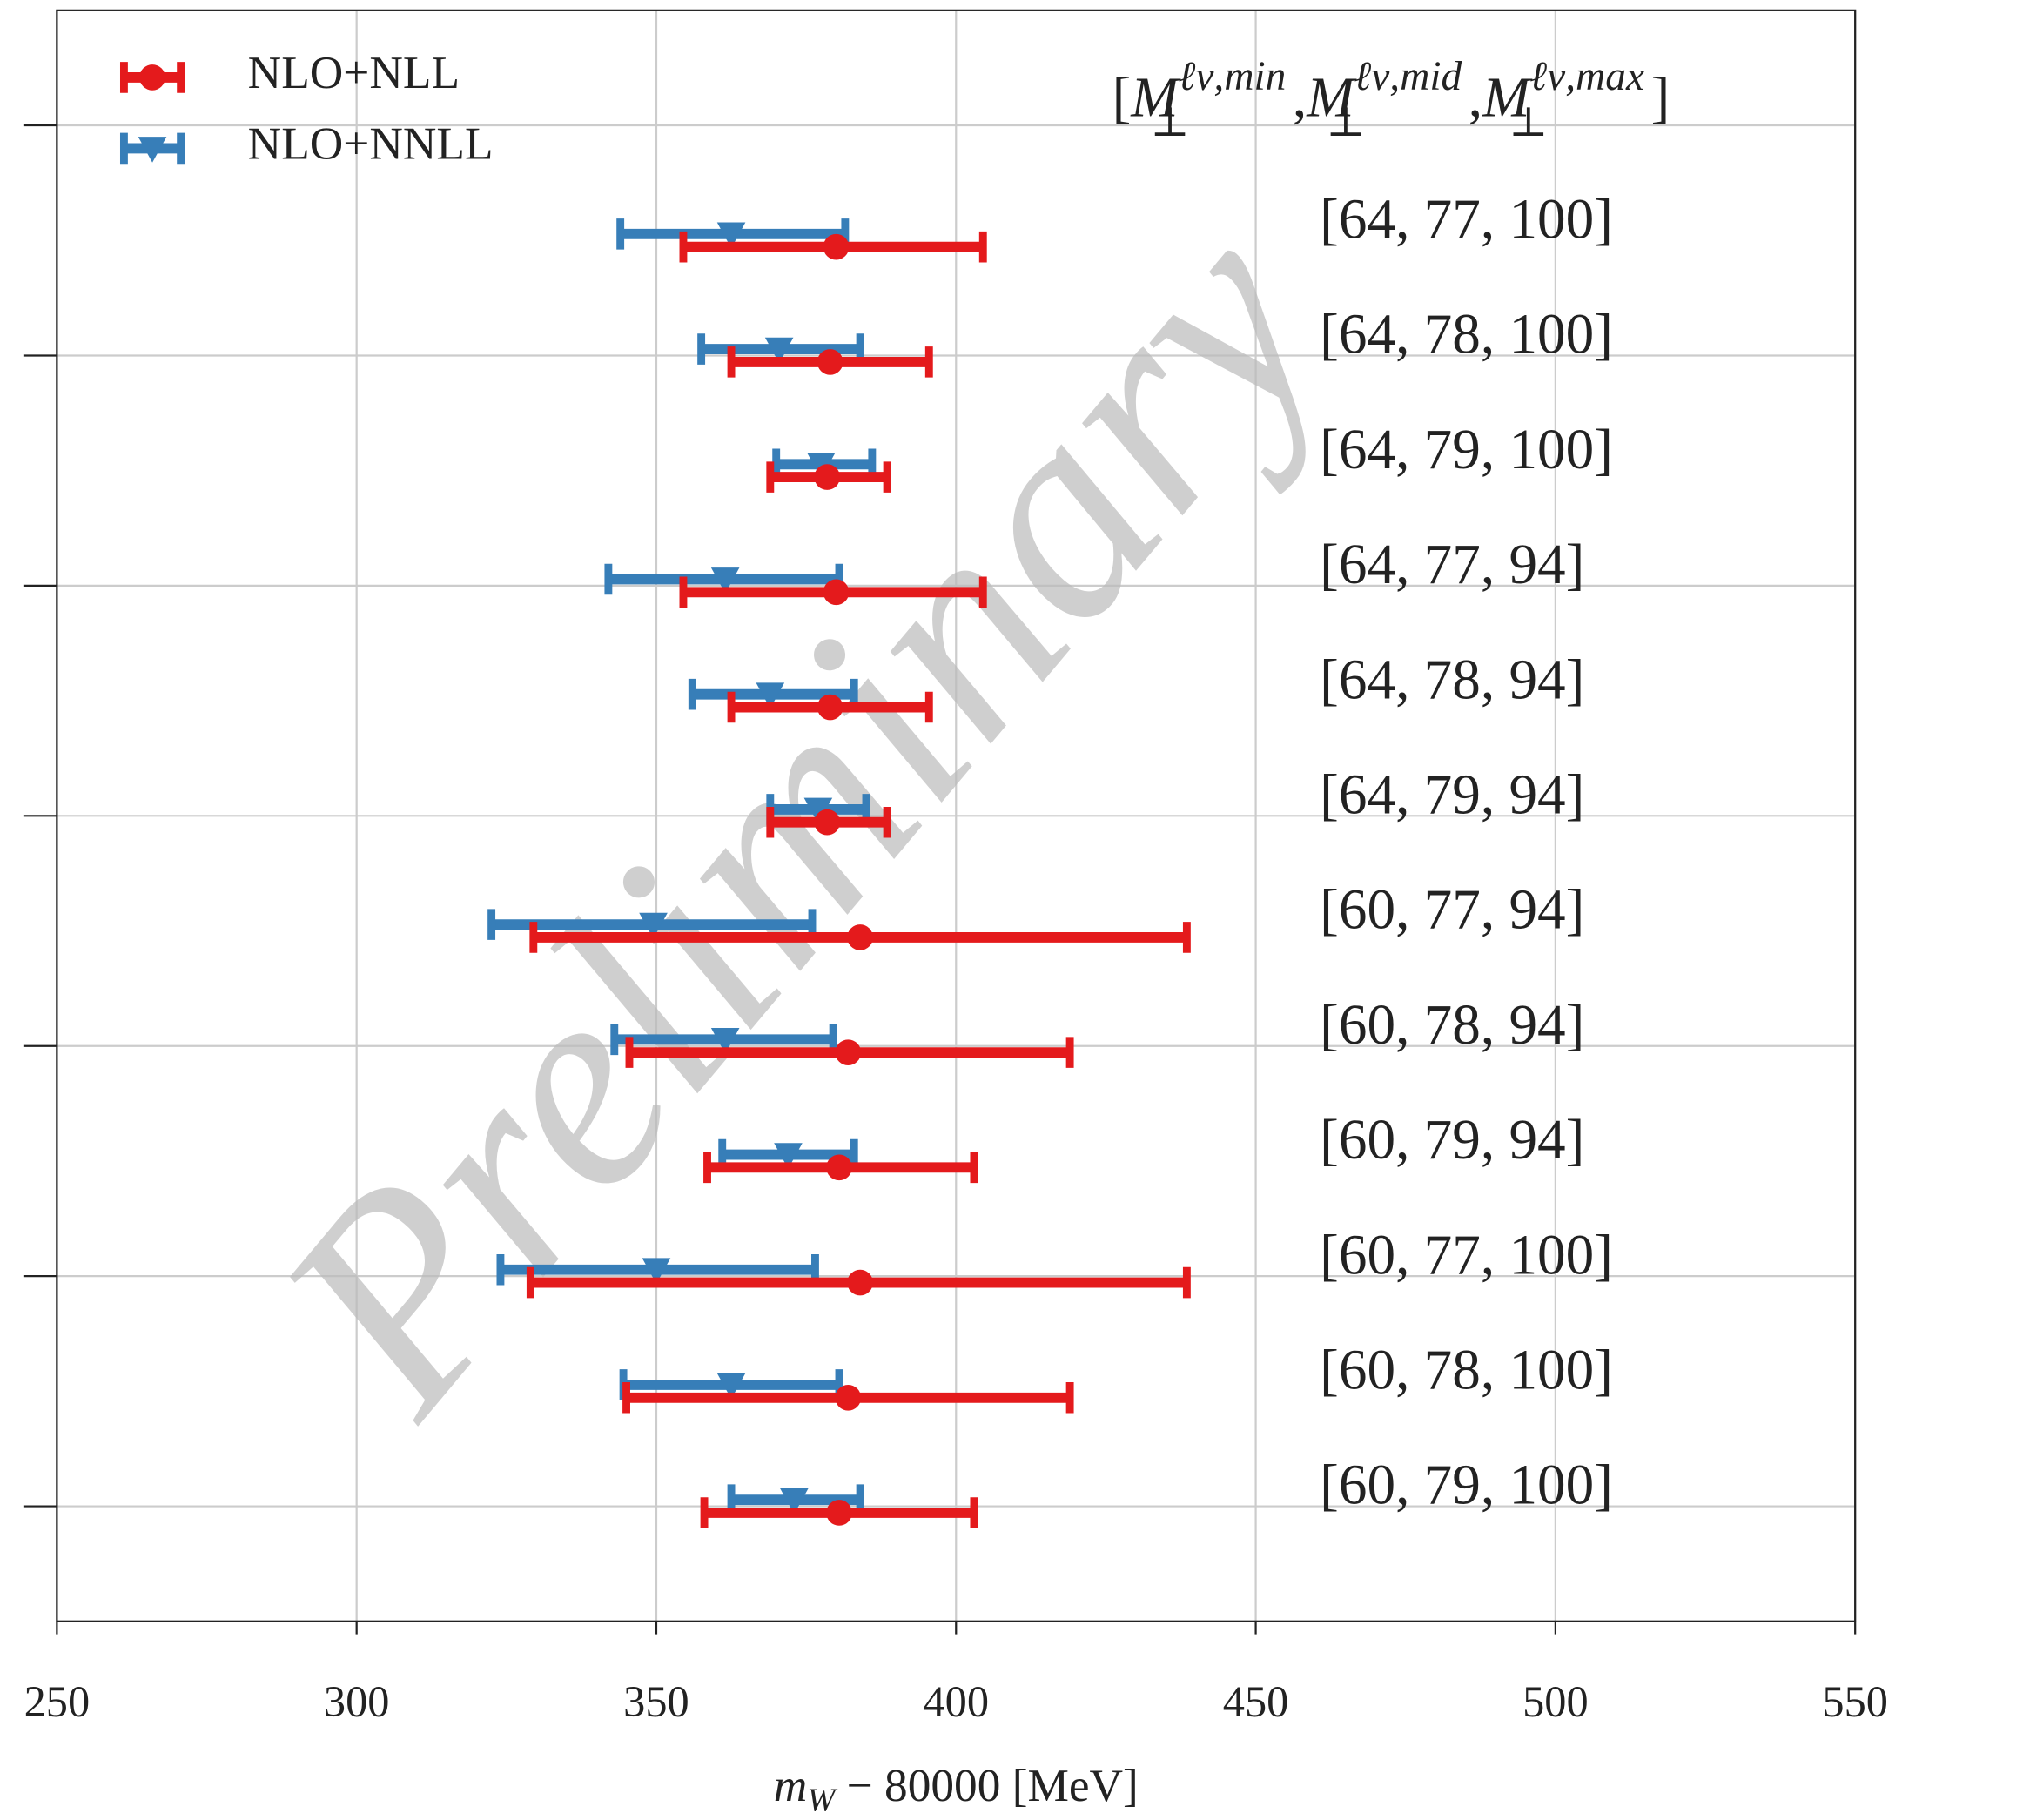 This screenshot has height=1820, width=2023. Describe the element at coordinates (956, 1701) in the screenshot. I see `x-tick-label: 400` at that location.